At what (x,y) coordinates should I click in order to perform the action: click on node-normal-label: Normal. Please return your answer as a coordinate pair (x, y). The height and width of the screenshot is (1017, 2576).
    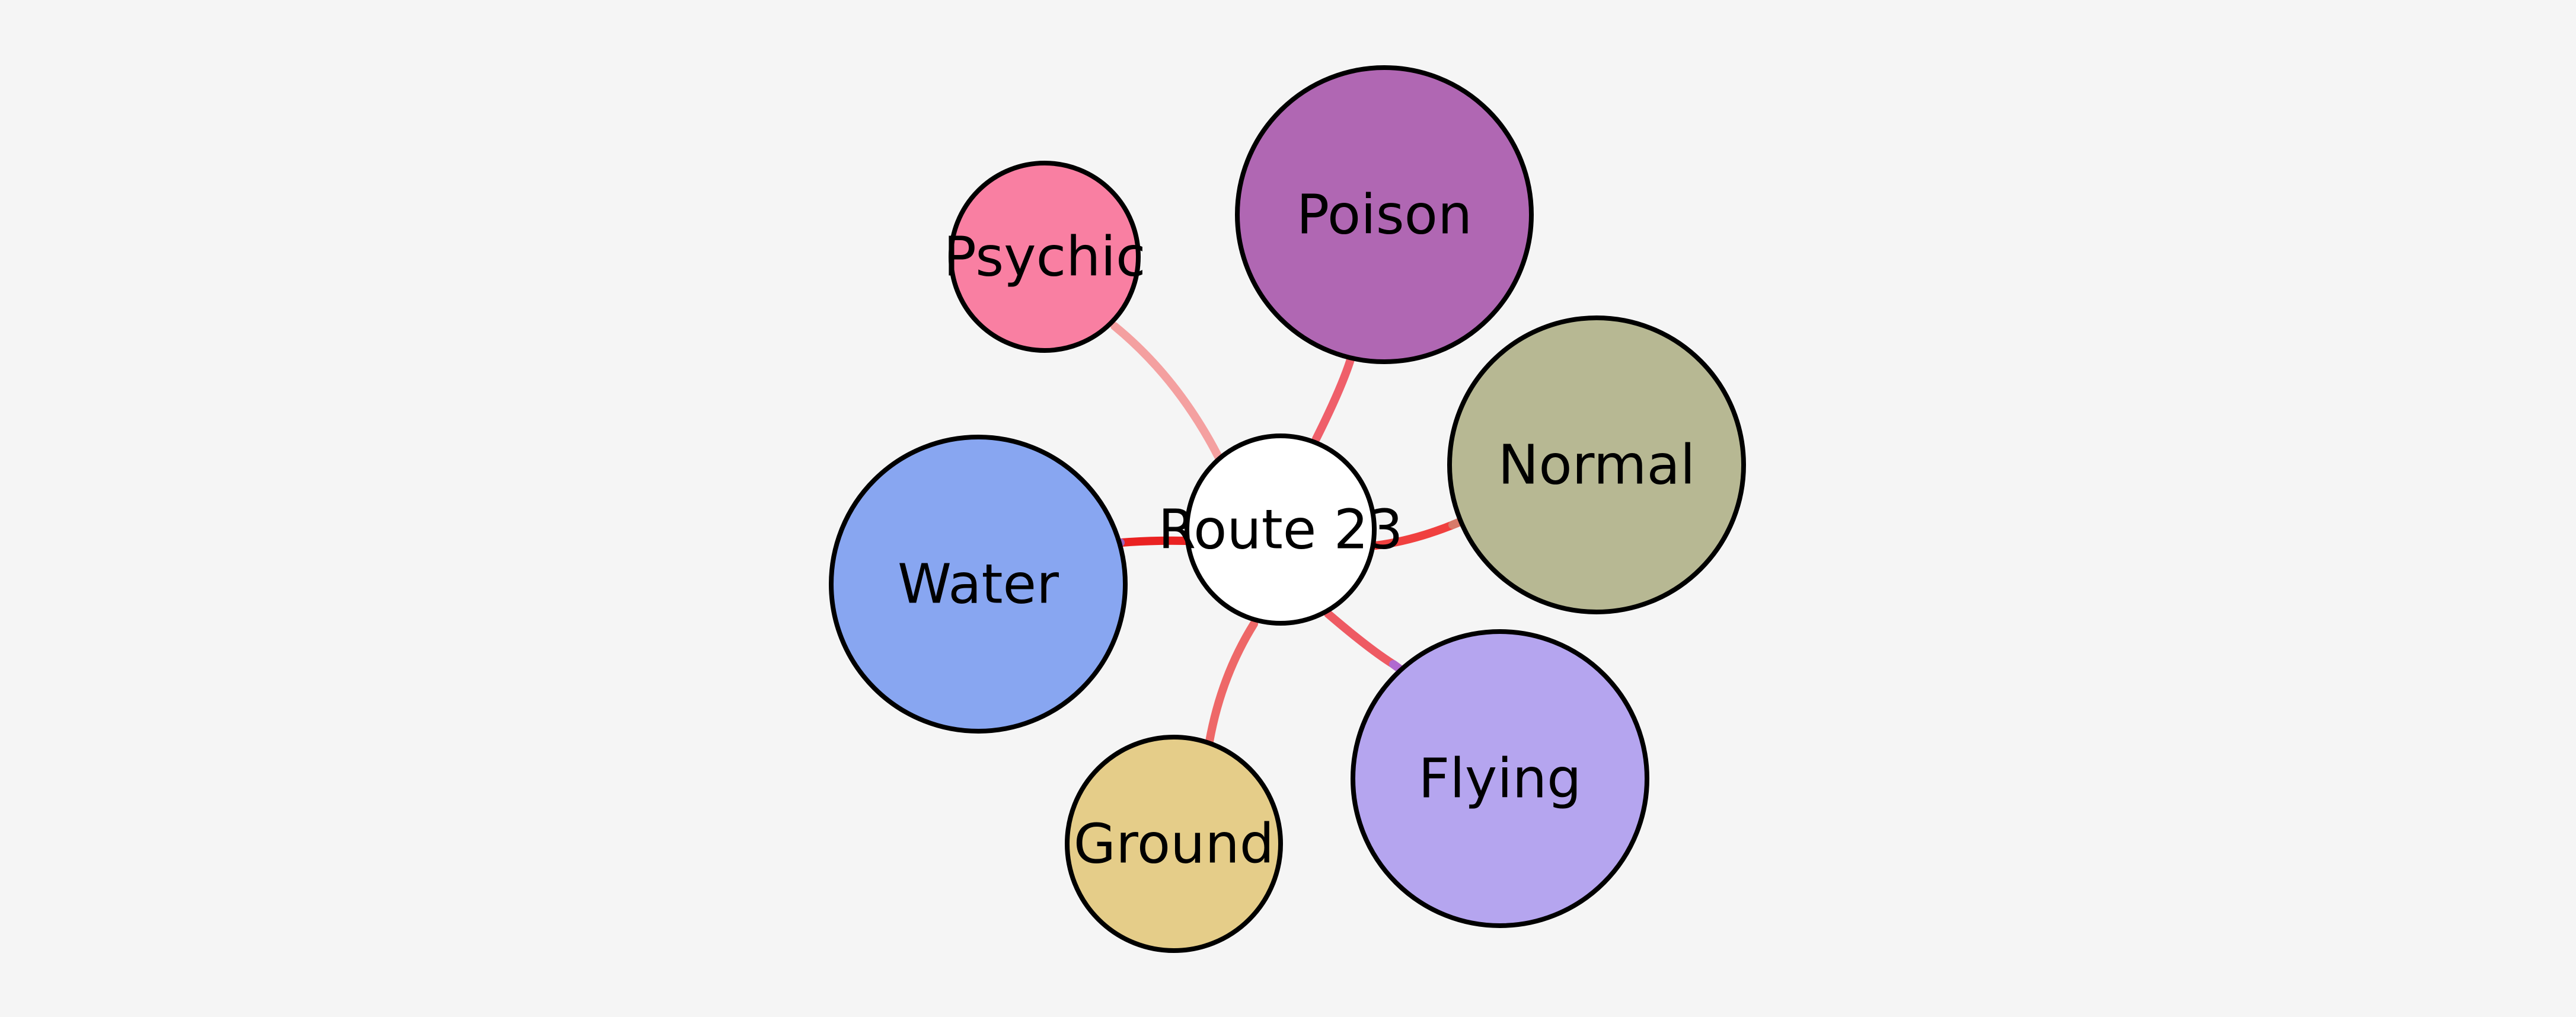
    Looking at the image, I should click on (1597, 465).